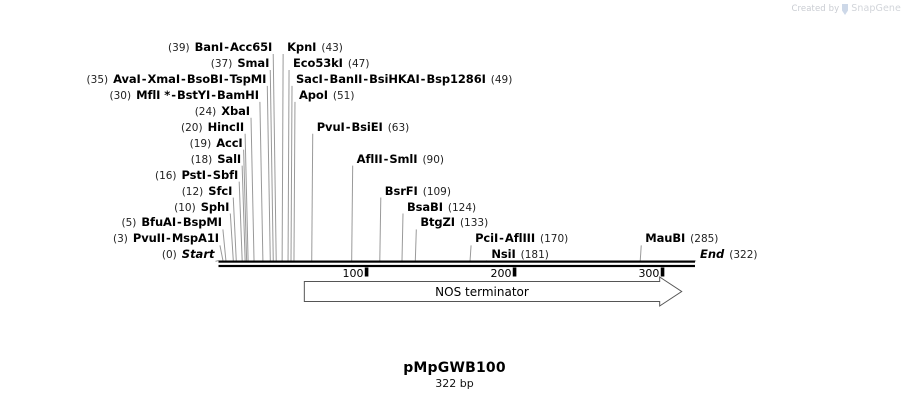 The height and width of the screenshot is (400, 909). What do you see at coordinates (436, 191) in the screenshot?
I see `site-position: (109)` at bounding box center [436, 191].